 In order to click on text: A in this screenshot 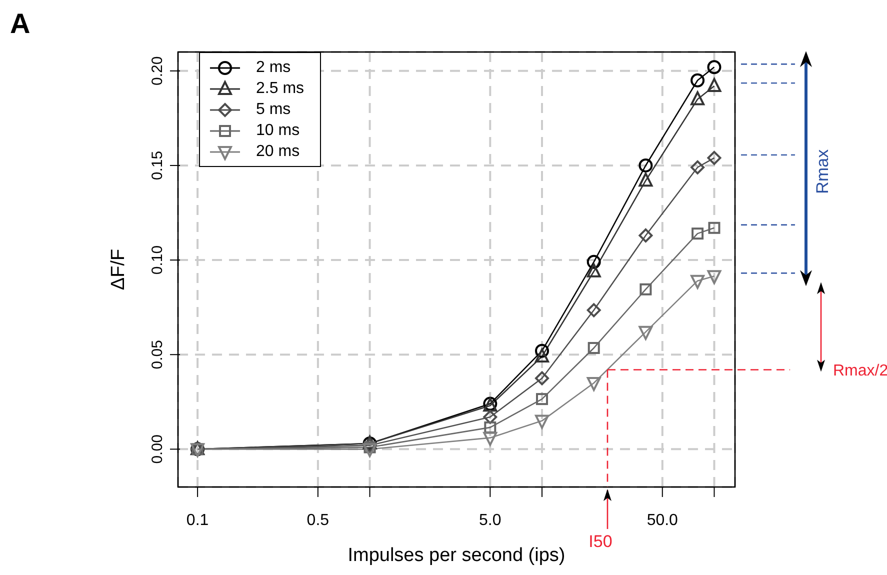, I will do `click(20, 23)`.